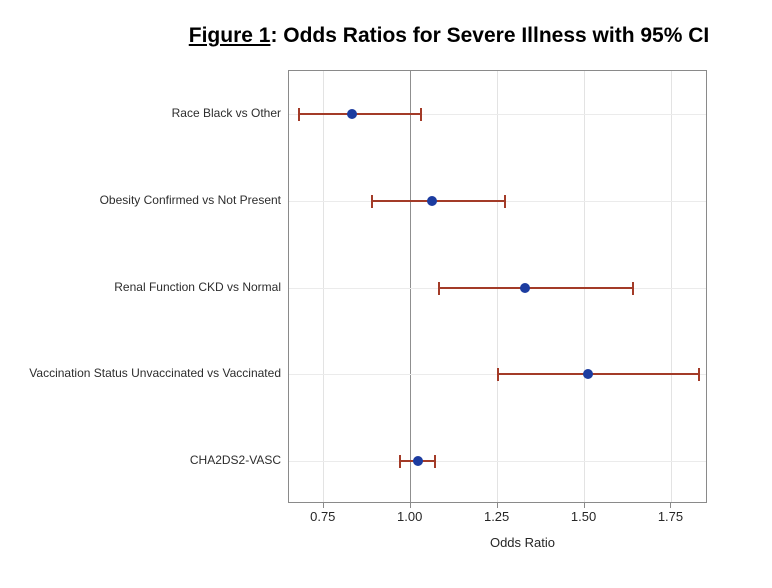 The image size is (772, 588). Describe the element at coordinates (229, 35) in the screenshot. I see `figure-title-number: Figure 1` at that location.